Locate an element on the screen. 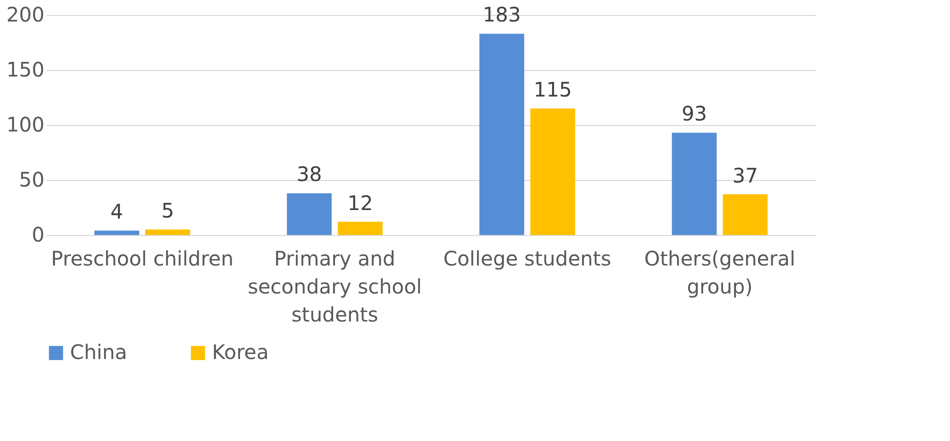 The image size is (950, 441). legend-label: Korea is located at coordinates (240, 352).